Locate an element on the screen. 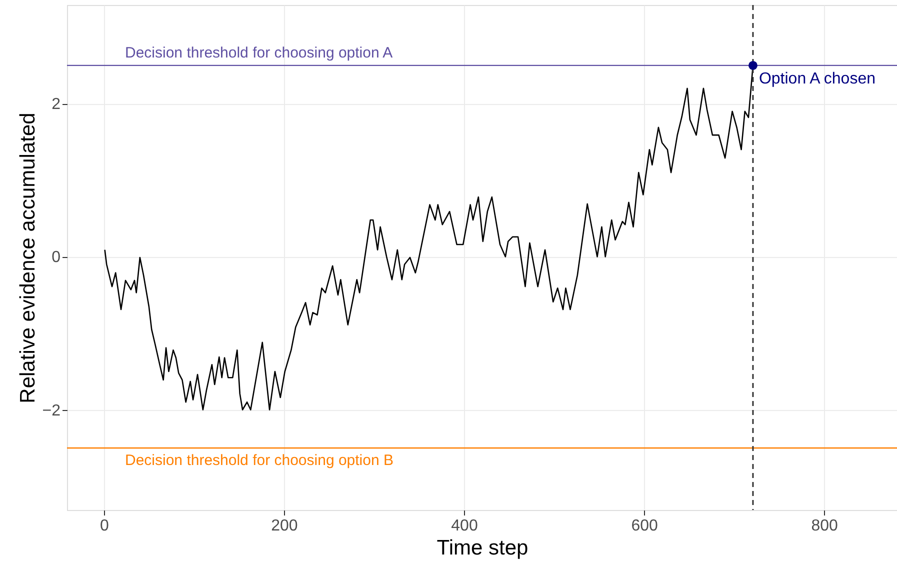 The height and width of the screenshot is (563, 897). x-axis-title: Time step is located at coordinates (482, 548).